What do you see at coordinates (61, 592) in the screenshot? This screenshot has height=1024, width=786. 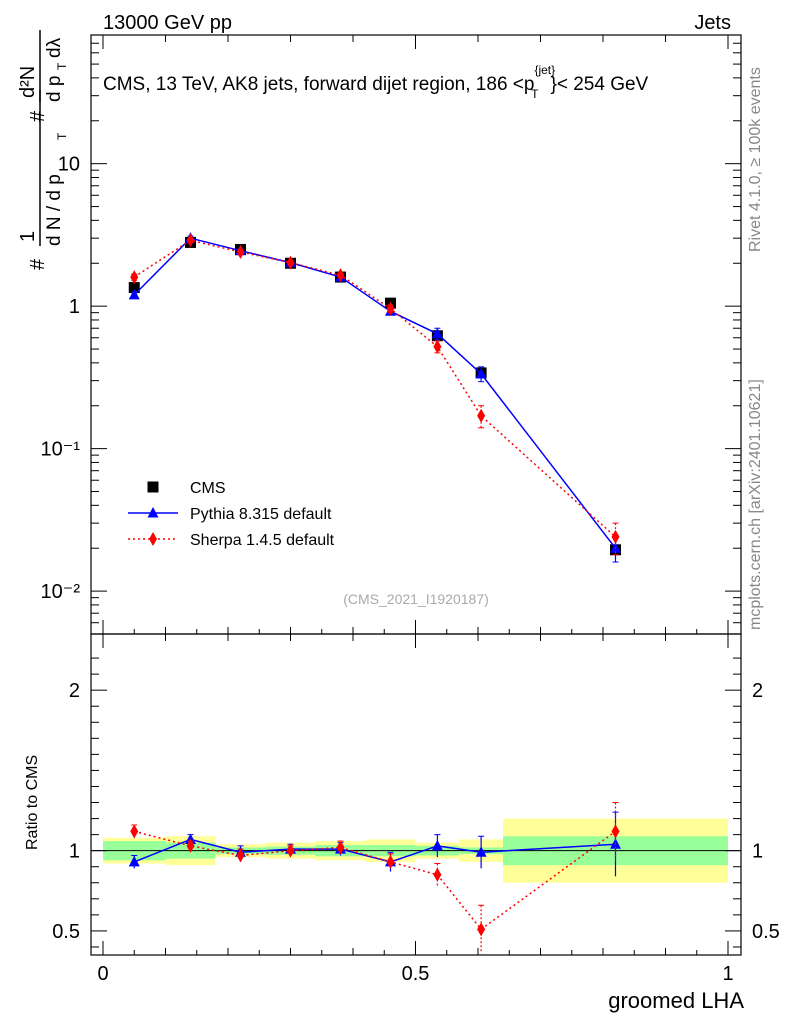 I see `y-tick-label: 10⁻²` at bounding box center [61, 592].